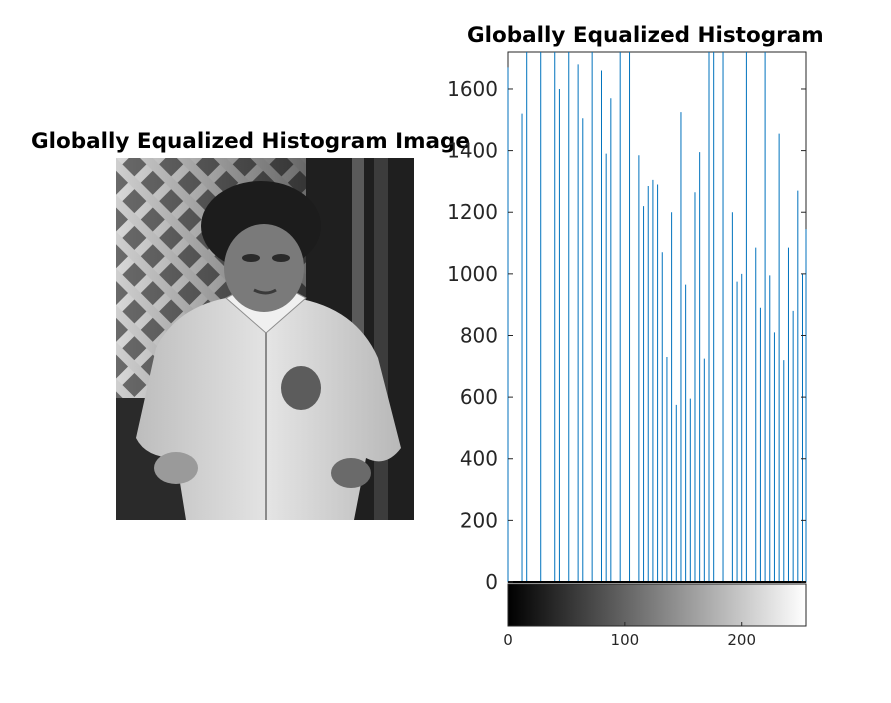 The height and width of the screenshot is (703, 891). Describe the element at coordinates (657, 605) in the screenshot. I see `grayscale-colorbar` at that location.